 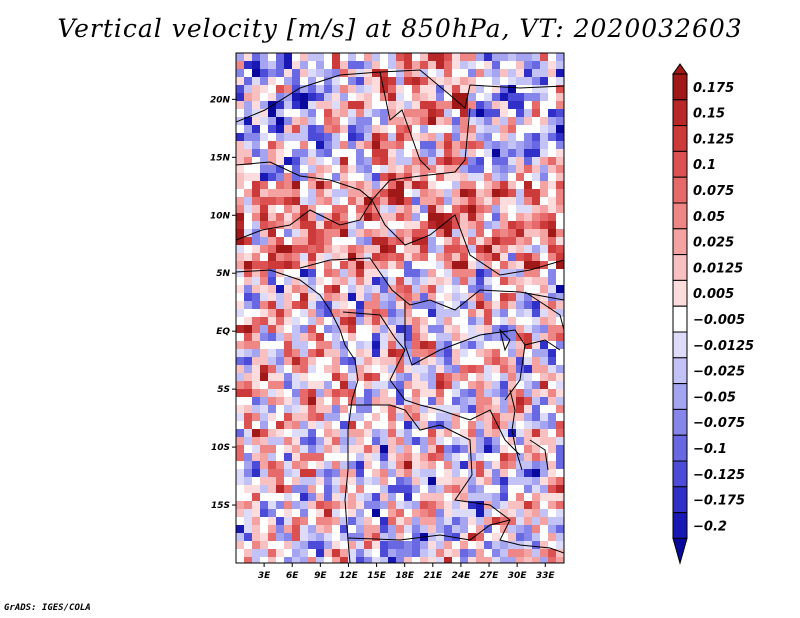 I want to click on border-angola, so click(x=456, y=479).